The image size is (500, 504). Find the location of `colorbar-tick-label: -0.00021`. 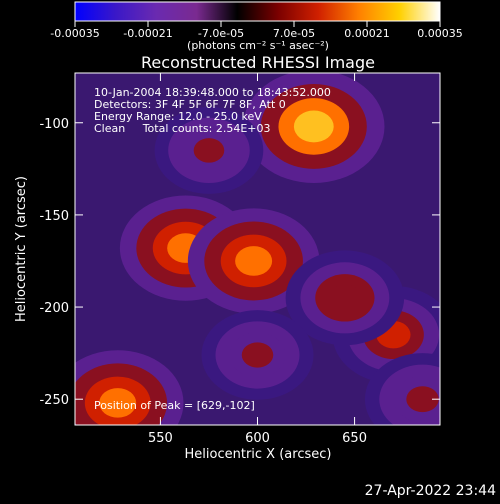

colorbar-tick-label: -0.00021 is located at coordinates (147, 33).